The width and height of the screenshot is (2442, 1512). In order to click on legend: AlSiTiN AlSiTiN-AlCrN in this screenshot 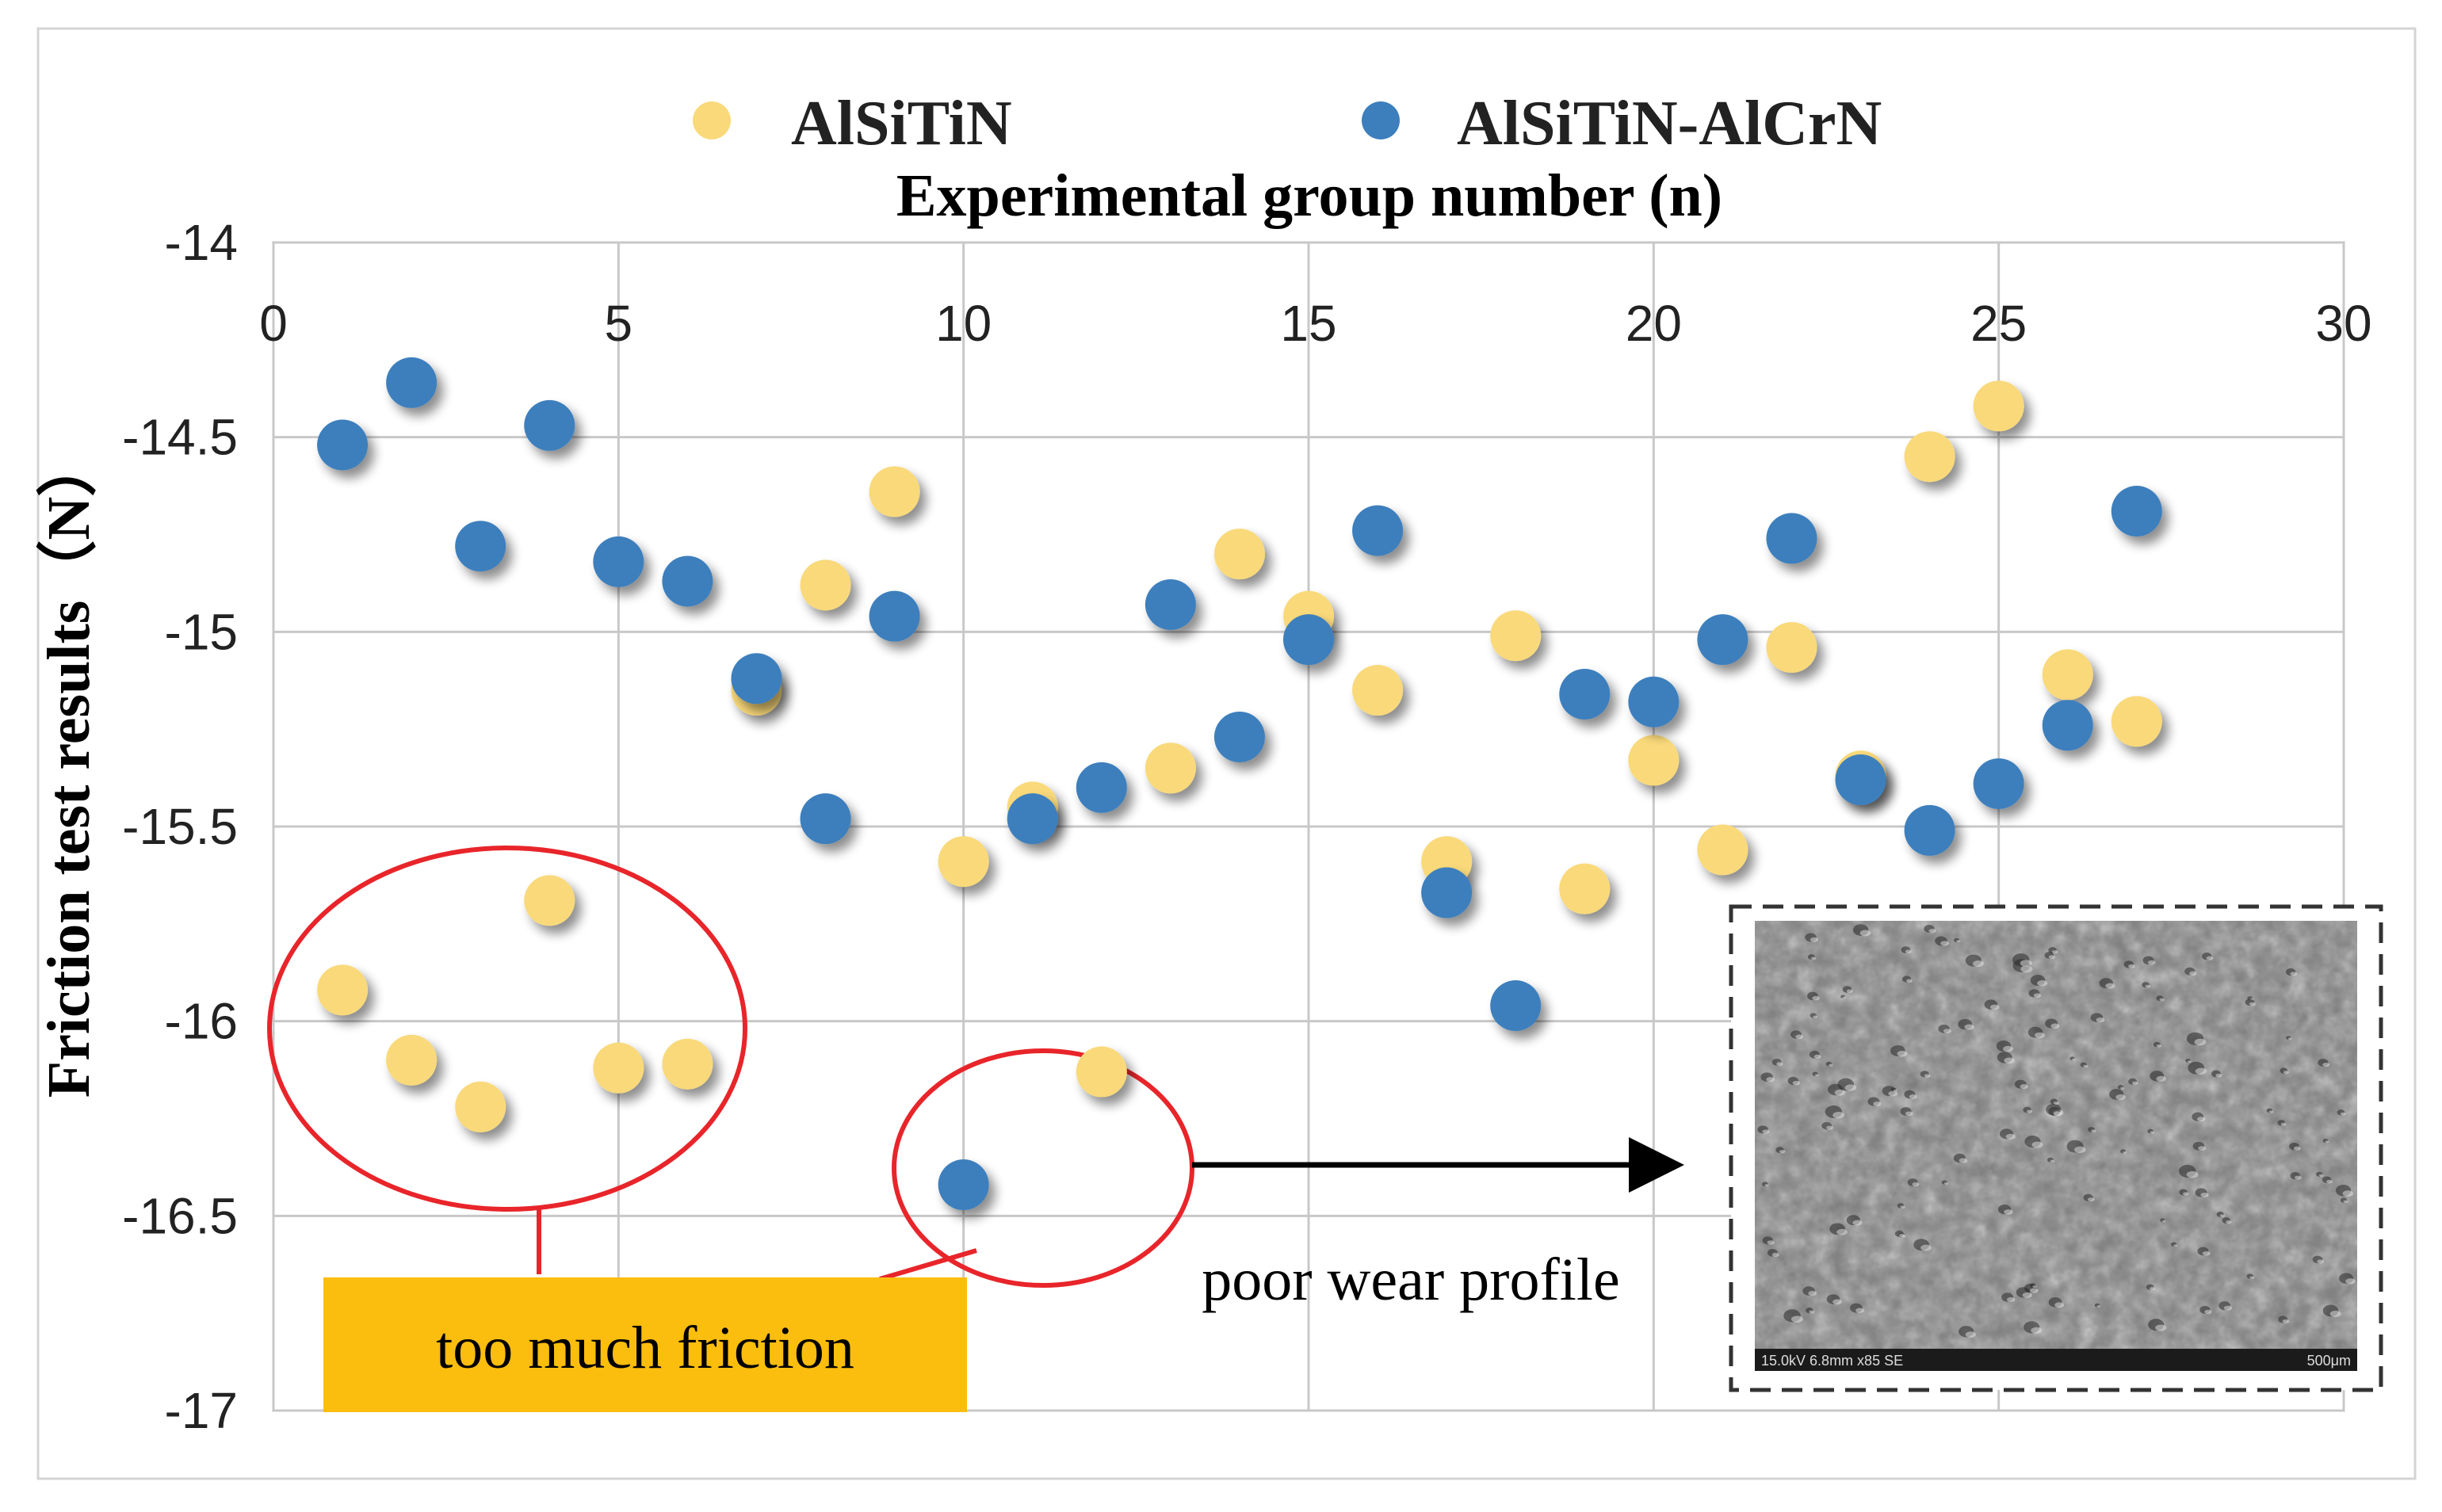, I will do `click(1287, 124)`.